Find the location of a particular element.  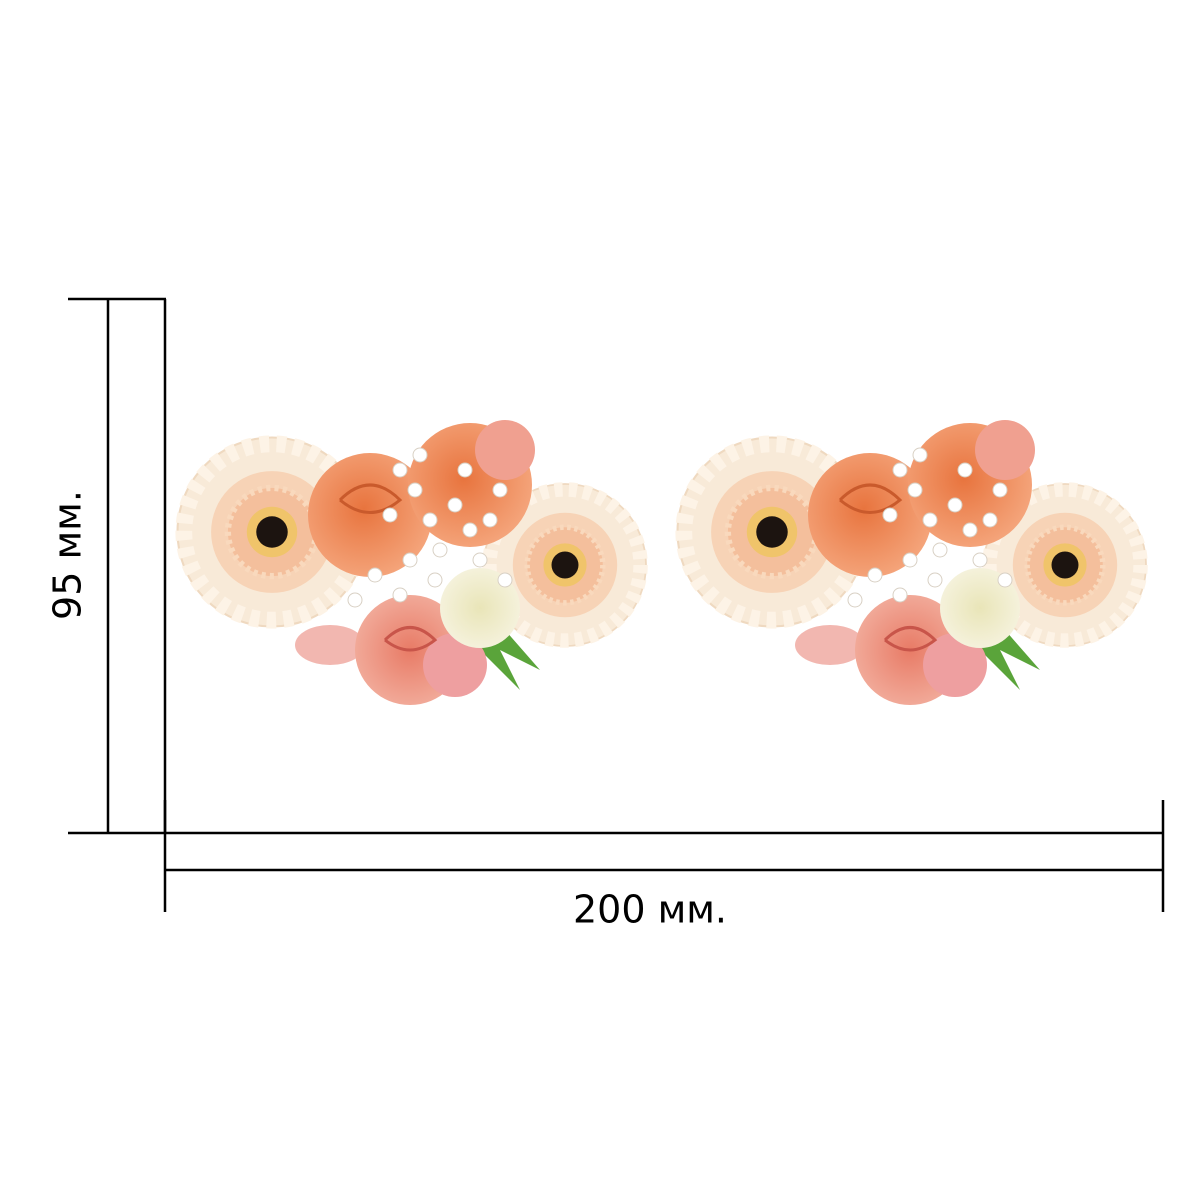

bouquet-right is located at coordinates (912, 562).